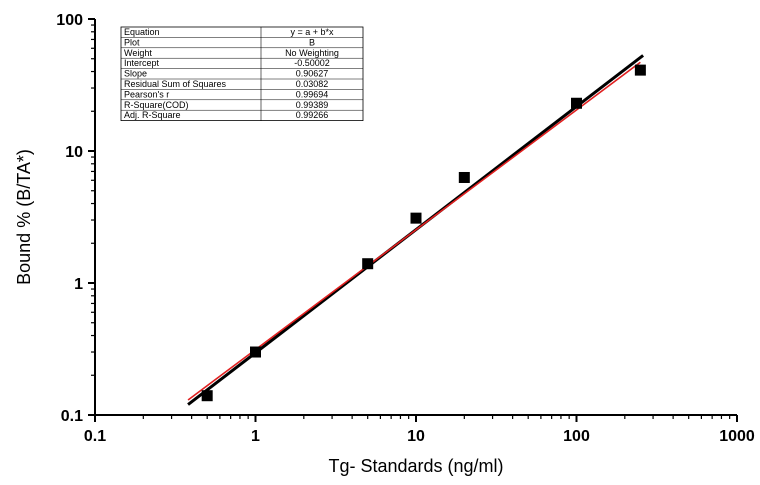  What do you see at coordinates (312, 94) in the screenshot?
I see `fit-table-value: 0.99694` at bounding box center [312, 94].